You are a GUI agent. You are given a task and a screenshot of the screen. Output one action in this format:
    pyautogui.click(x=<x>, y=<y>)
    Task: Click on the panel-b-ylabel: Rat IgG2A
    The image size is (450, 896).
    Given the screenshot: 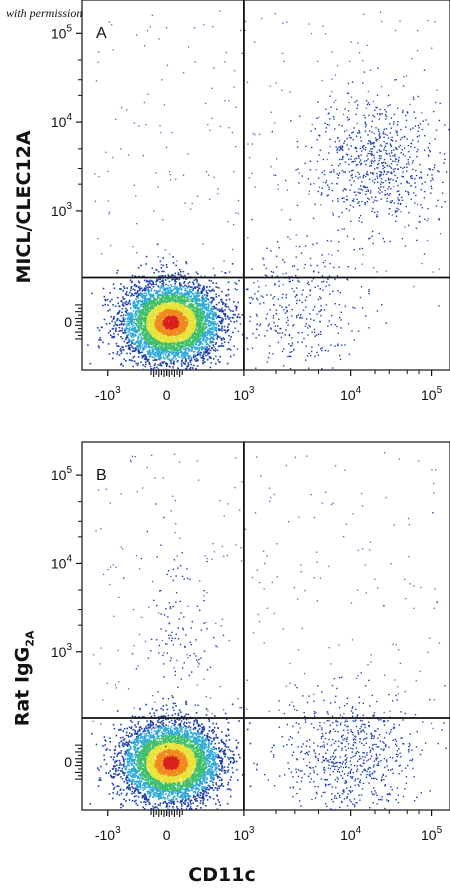 What is the action you would take?
    pyautogui.click(x=24, y=678)
    